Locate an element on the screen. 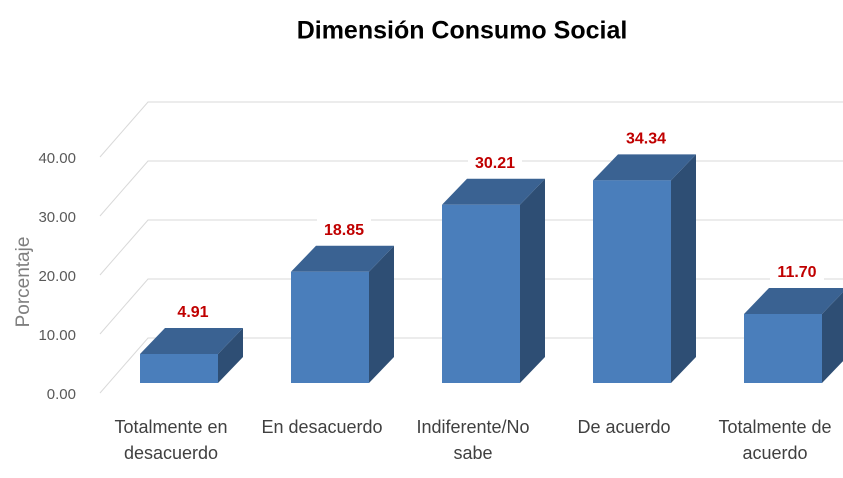 This screenshot has height=478, width=843. x-tick-label: Indiferente/No sabe is located at coordinates (473, 440).